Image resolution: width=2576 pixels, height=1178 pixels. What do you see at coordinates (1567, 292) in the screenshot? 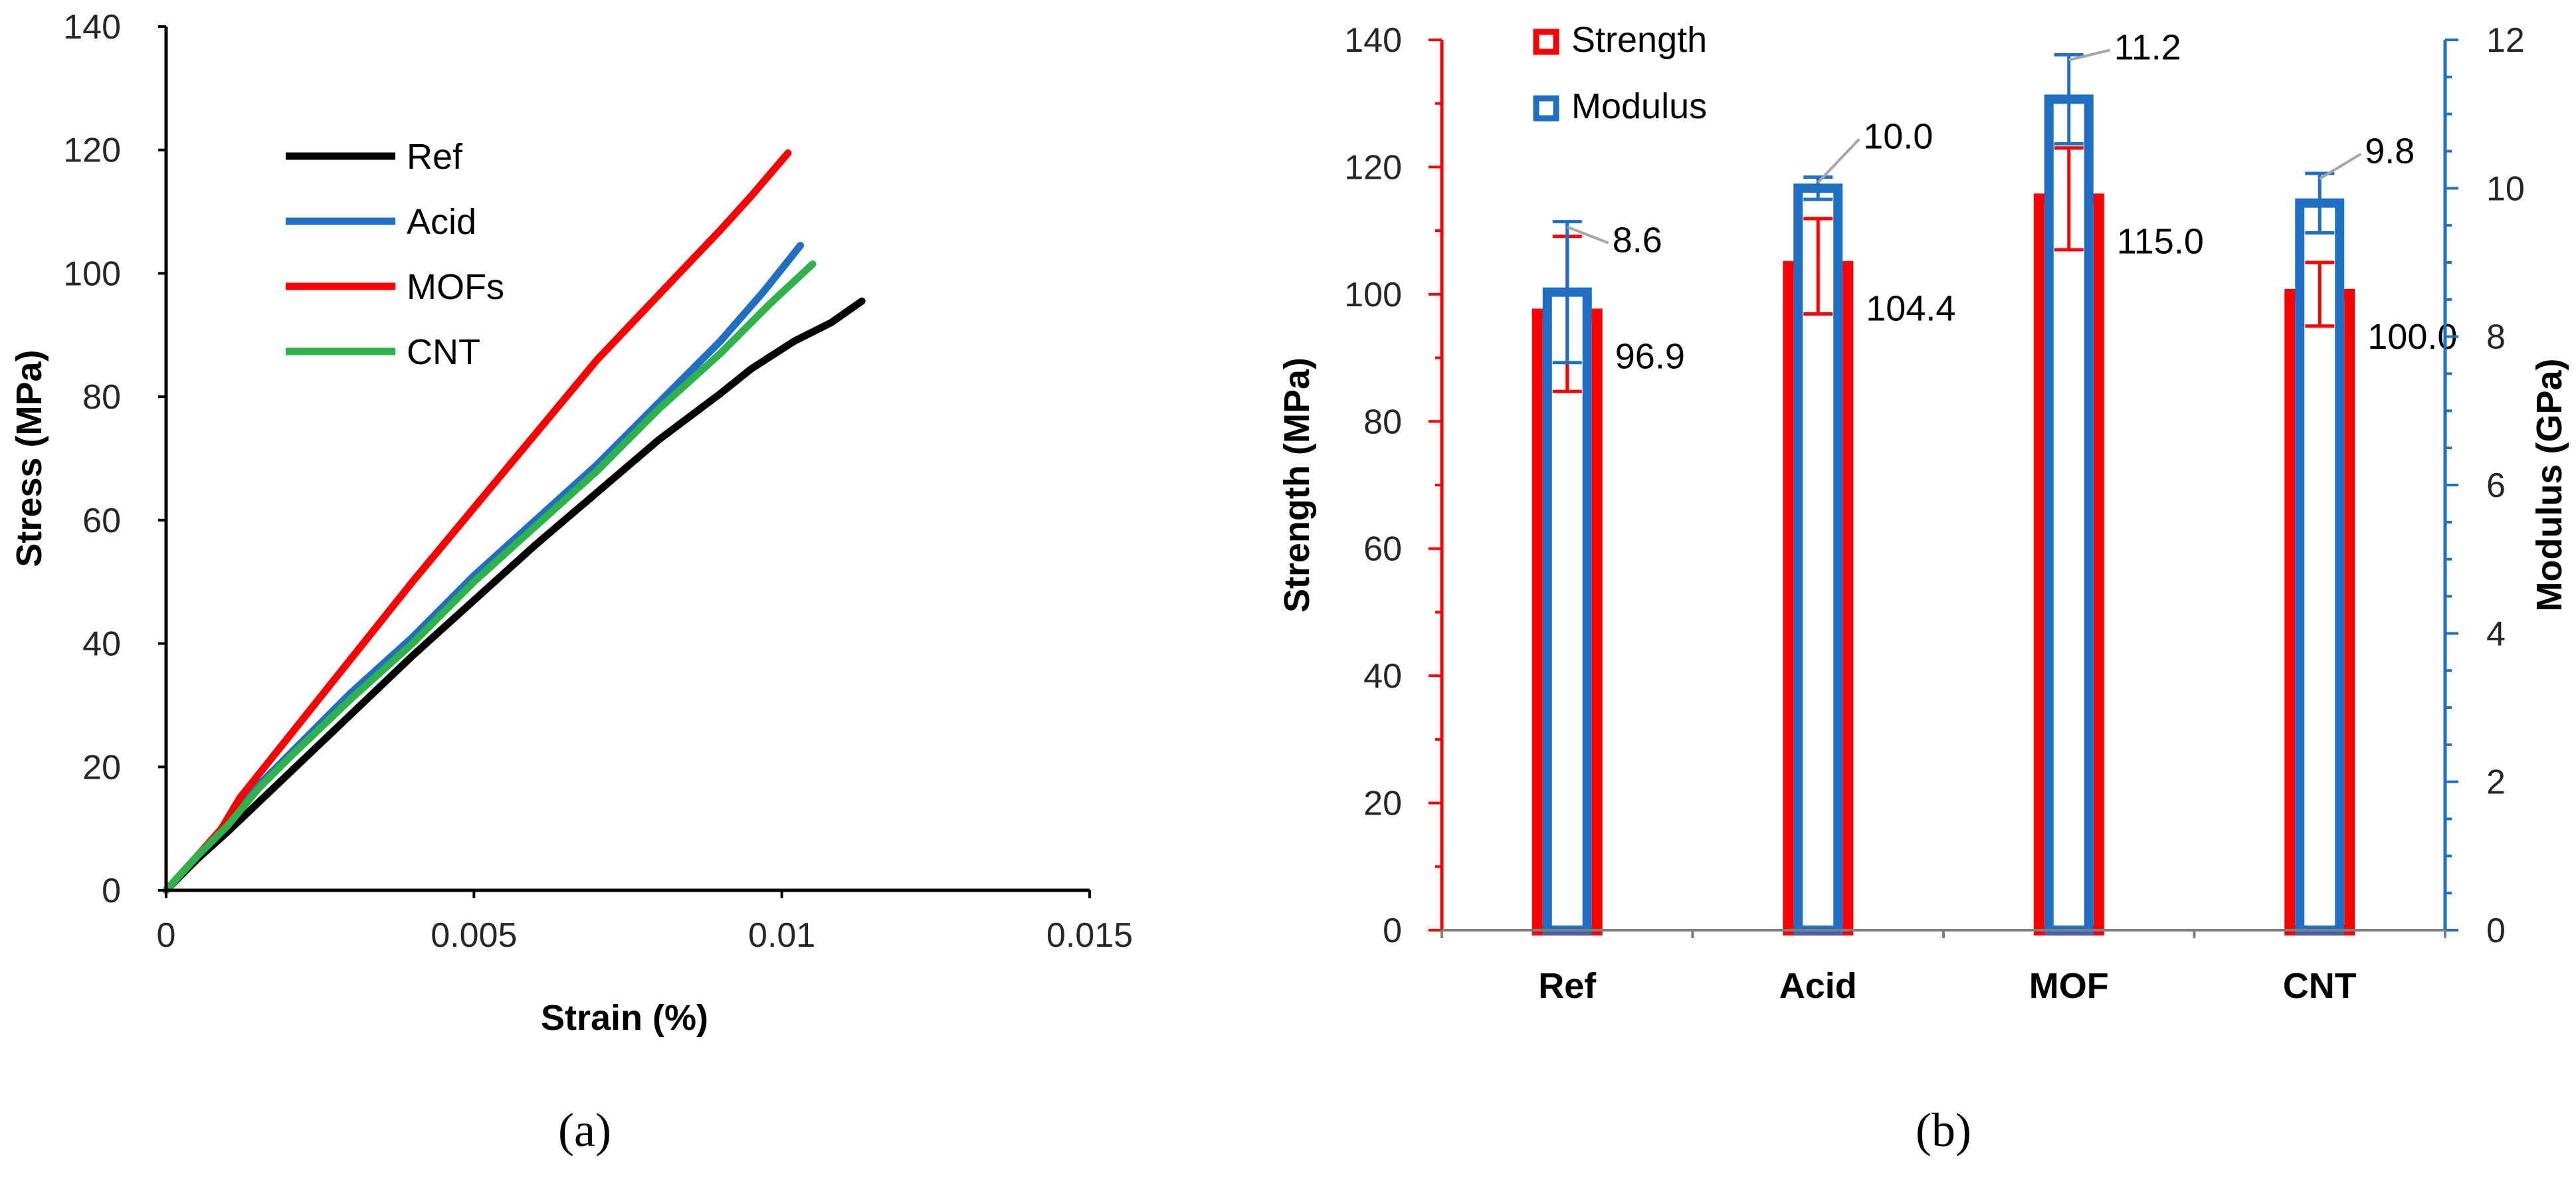
I see `modulus-error-bar-ref` at bounding box center [1567, 292].